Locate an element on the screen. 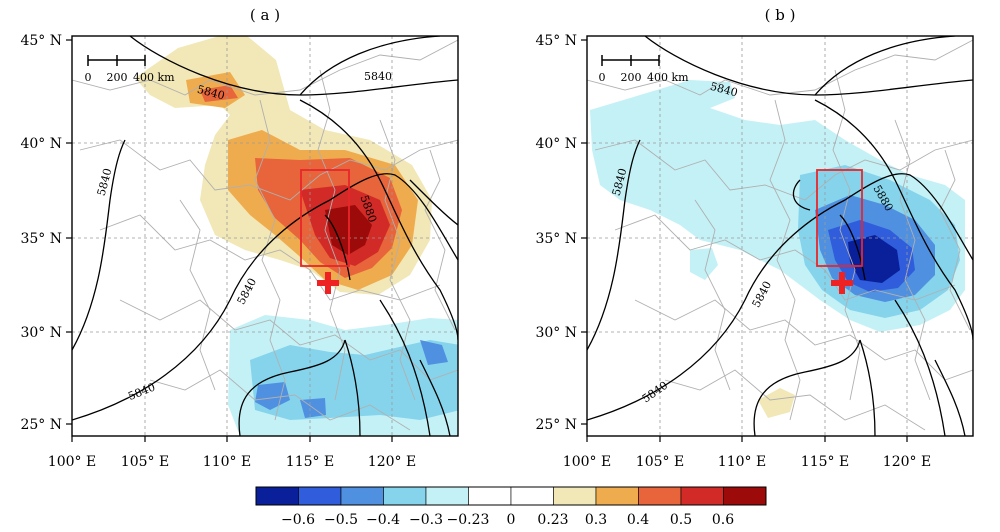 The height and width of the screenshot is (532, 1000). colorbar-label: 0.6 is located at coordinates (723, 520).